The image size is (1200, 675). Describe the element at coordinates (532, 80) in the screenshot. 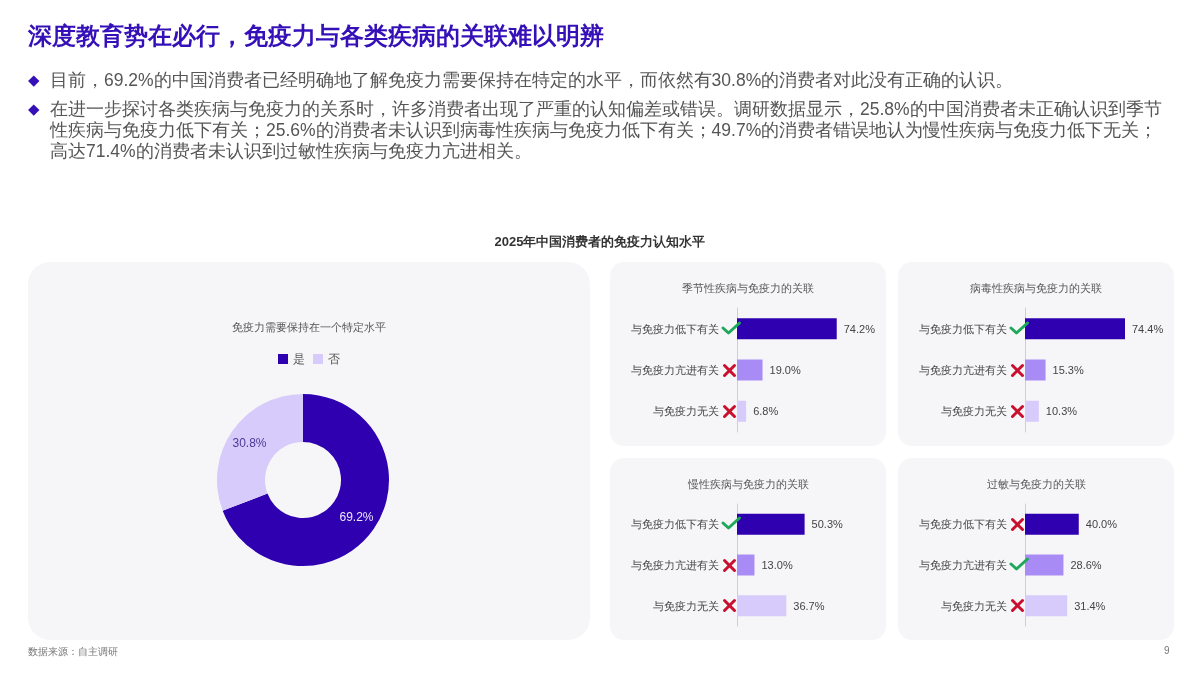

I see `text: 目前，69.2%的中国消费者已经明确地了解免疫力需要保持在特定的水平，而依然有30.8%的消费者对此没有正确的认识。` at that location.